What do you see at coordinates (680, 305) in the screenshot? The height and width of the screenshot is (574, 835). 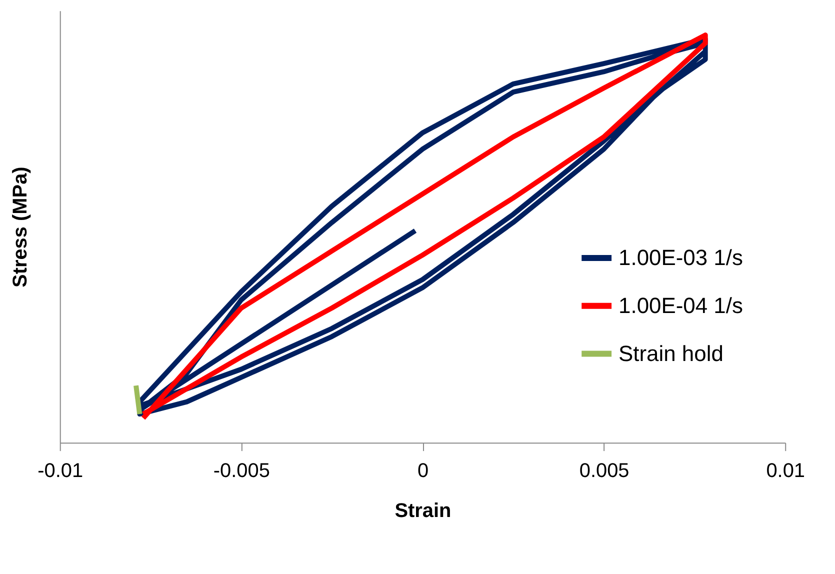 I see `legend-label: 1.00E-04 1/s` at bounding box center [680, 305].